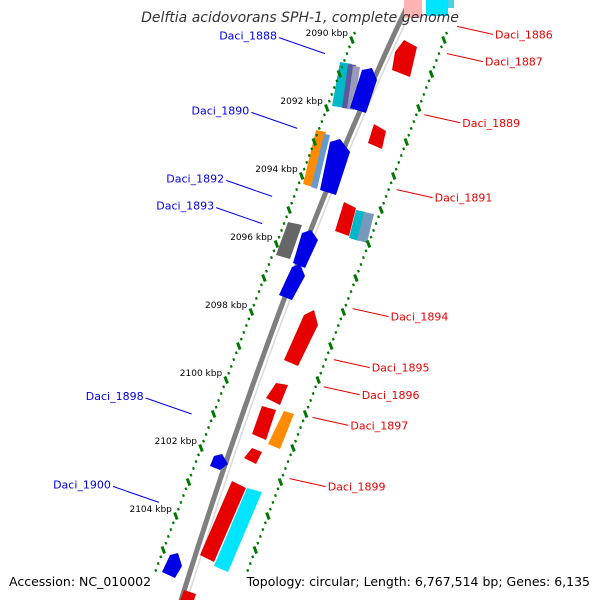 The height and width of the screenshot is (600, 600). Describe the element at coordinates (80, 581) in the screenshot. I see `accession-text: Accession: NC_010002` at that location.